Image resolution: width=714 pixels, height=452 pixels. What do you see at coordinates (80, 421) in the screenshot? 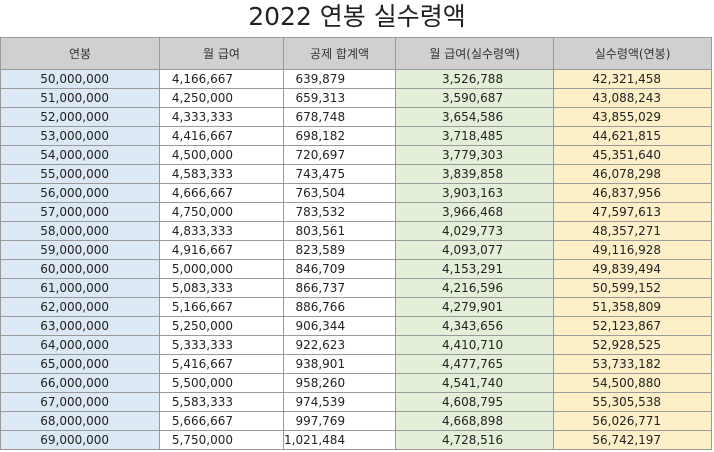
I see `cell-annual-salary: 68,000,000` at bounding box center [80, 421].